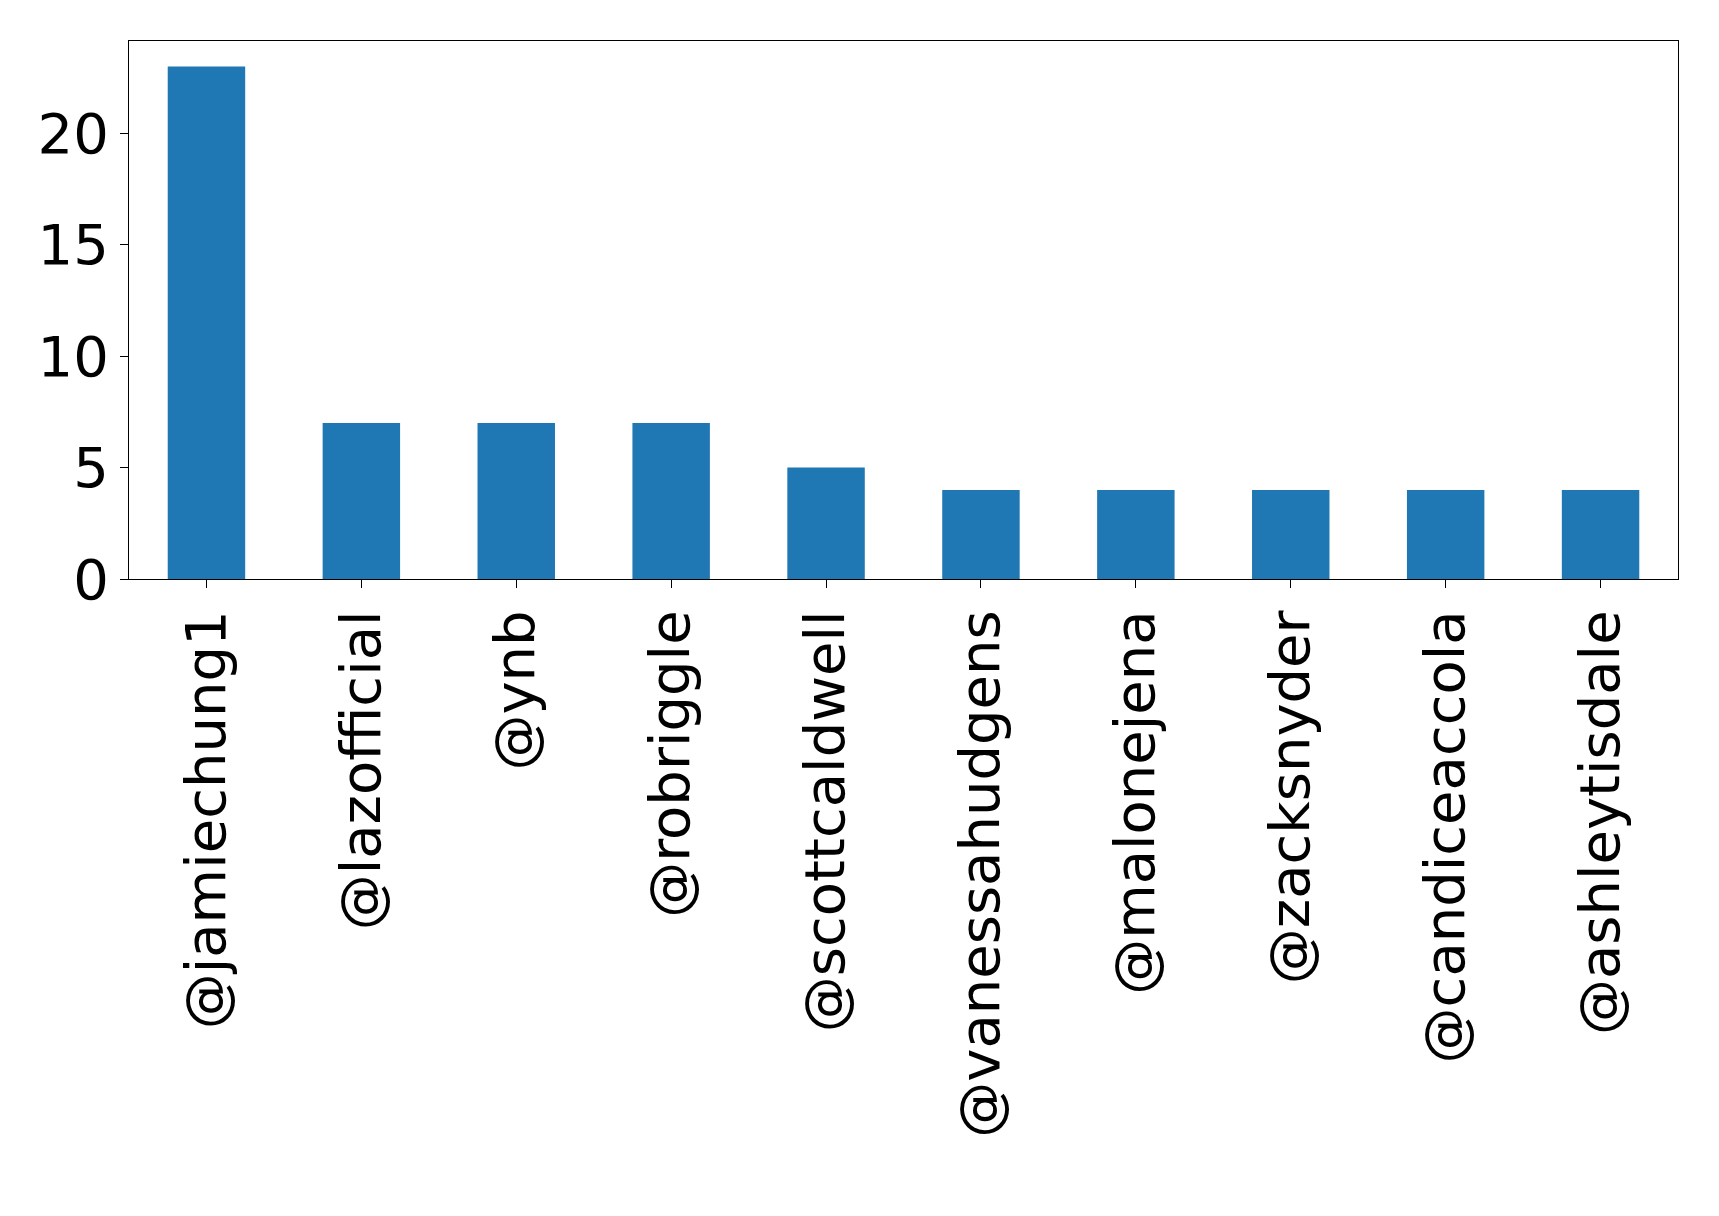  I want to click on y-tick-label: 15, so click(73, 245).